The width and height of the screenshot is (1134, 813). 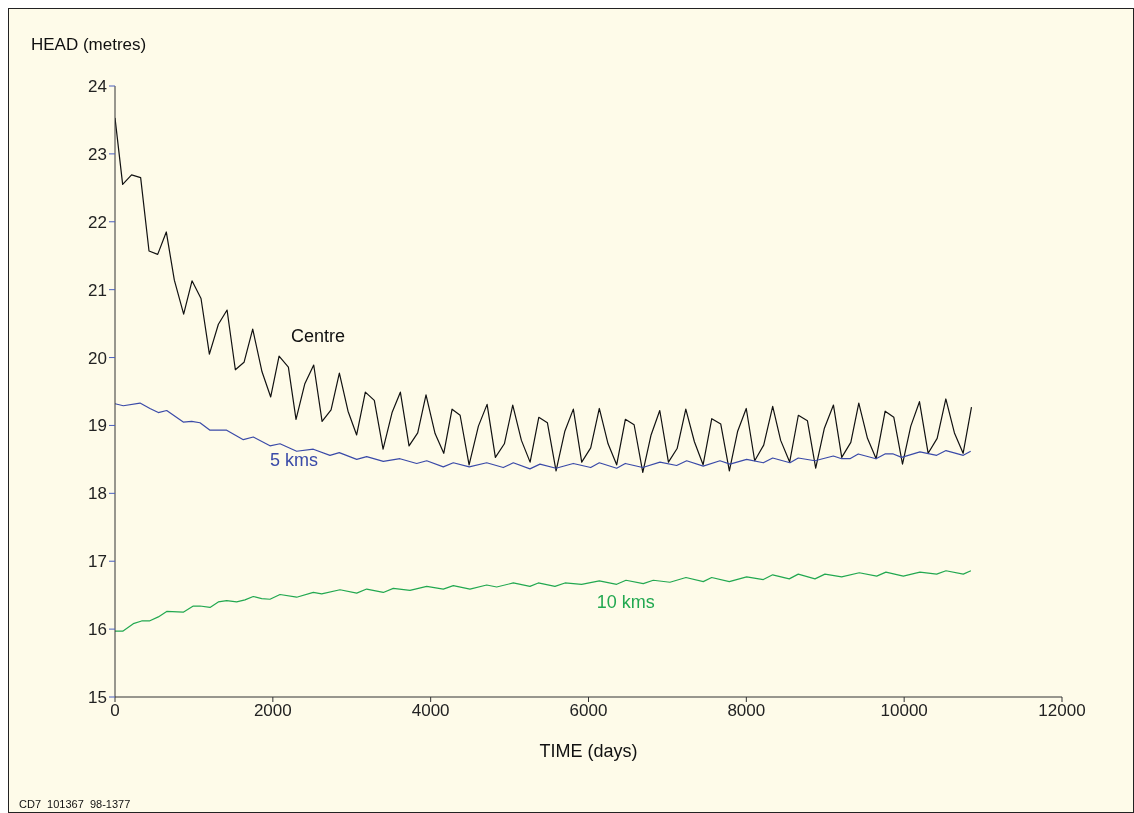 I want to click on y-tick-label: 20, so click(x=97, y=358).